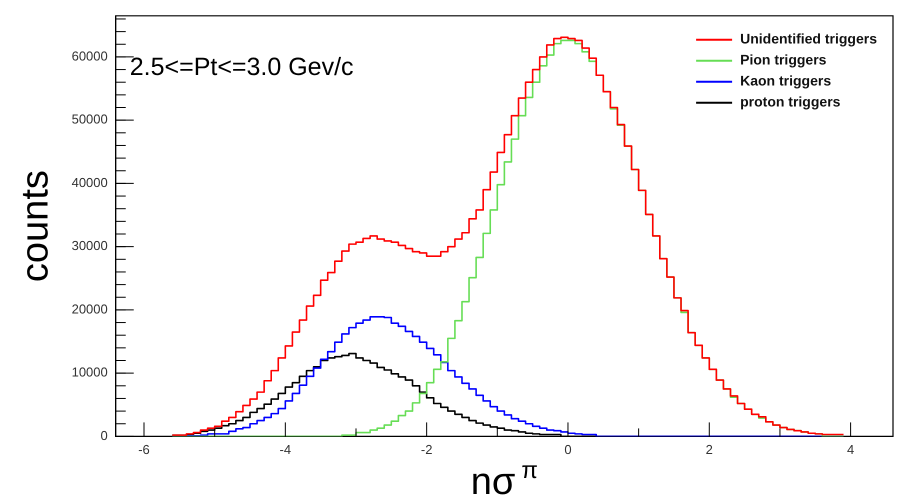 This screenshot has width=901, height=500. Describe the element at coordinates (90, 182) in the screenshot. I see `y-tick-label: 40000` at that location.